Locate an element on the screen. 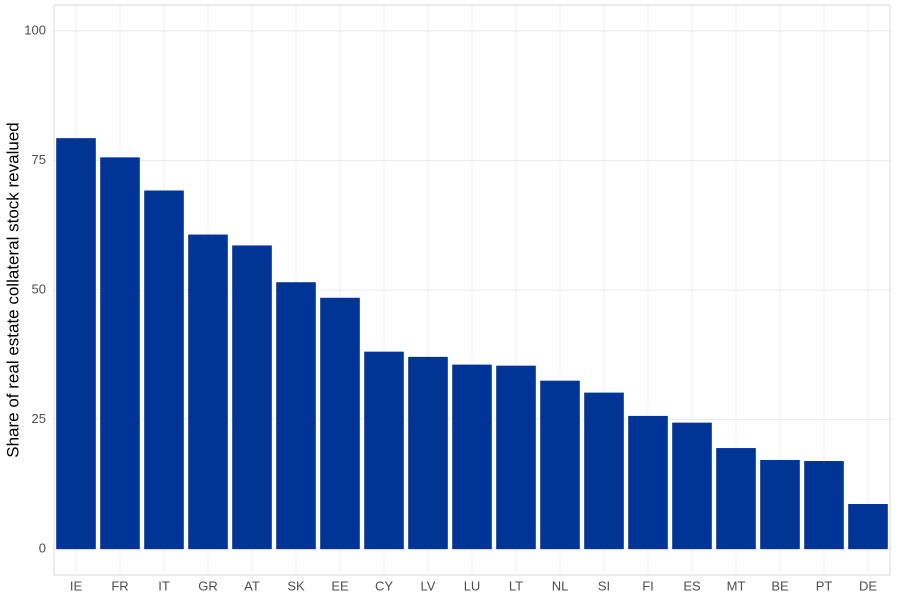 This screenshot has width=900, height=600. x-tick-label: BE is located at coordinates (780, 585).